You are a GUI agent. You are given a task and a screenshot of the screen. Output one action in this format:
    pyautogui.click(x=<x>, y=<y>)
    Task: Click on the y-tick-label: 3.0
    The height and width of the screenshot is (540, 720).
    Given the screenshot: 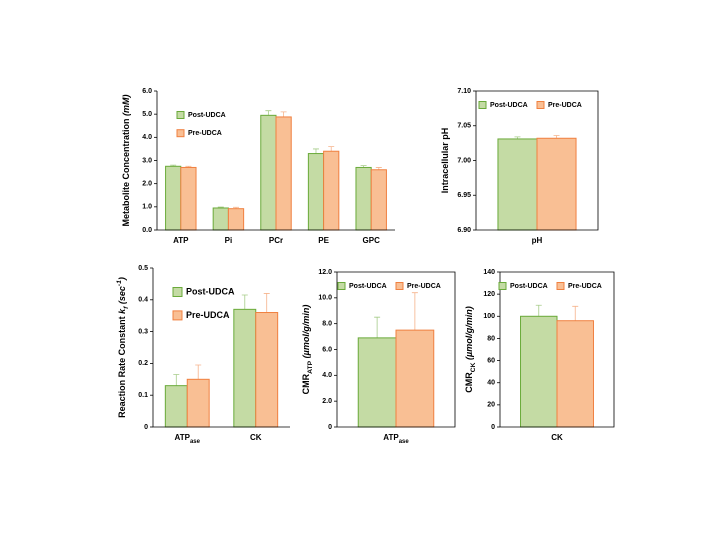 What is the action you would take?
    pyautogui.click(x=147, y=160)
    